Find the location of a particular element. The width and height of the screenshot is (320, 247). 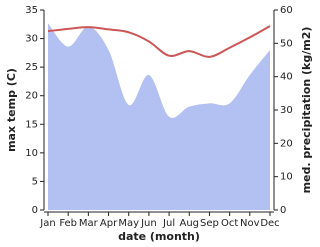

x-tick-label: Nov is located at coordinates (250, 223).